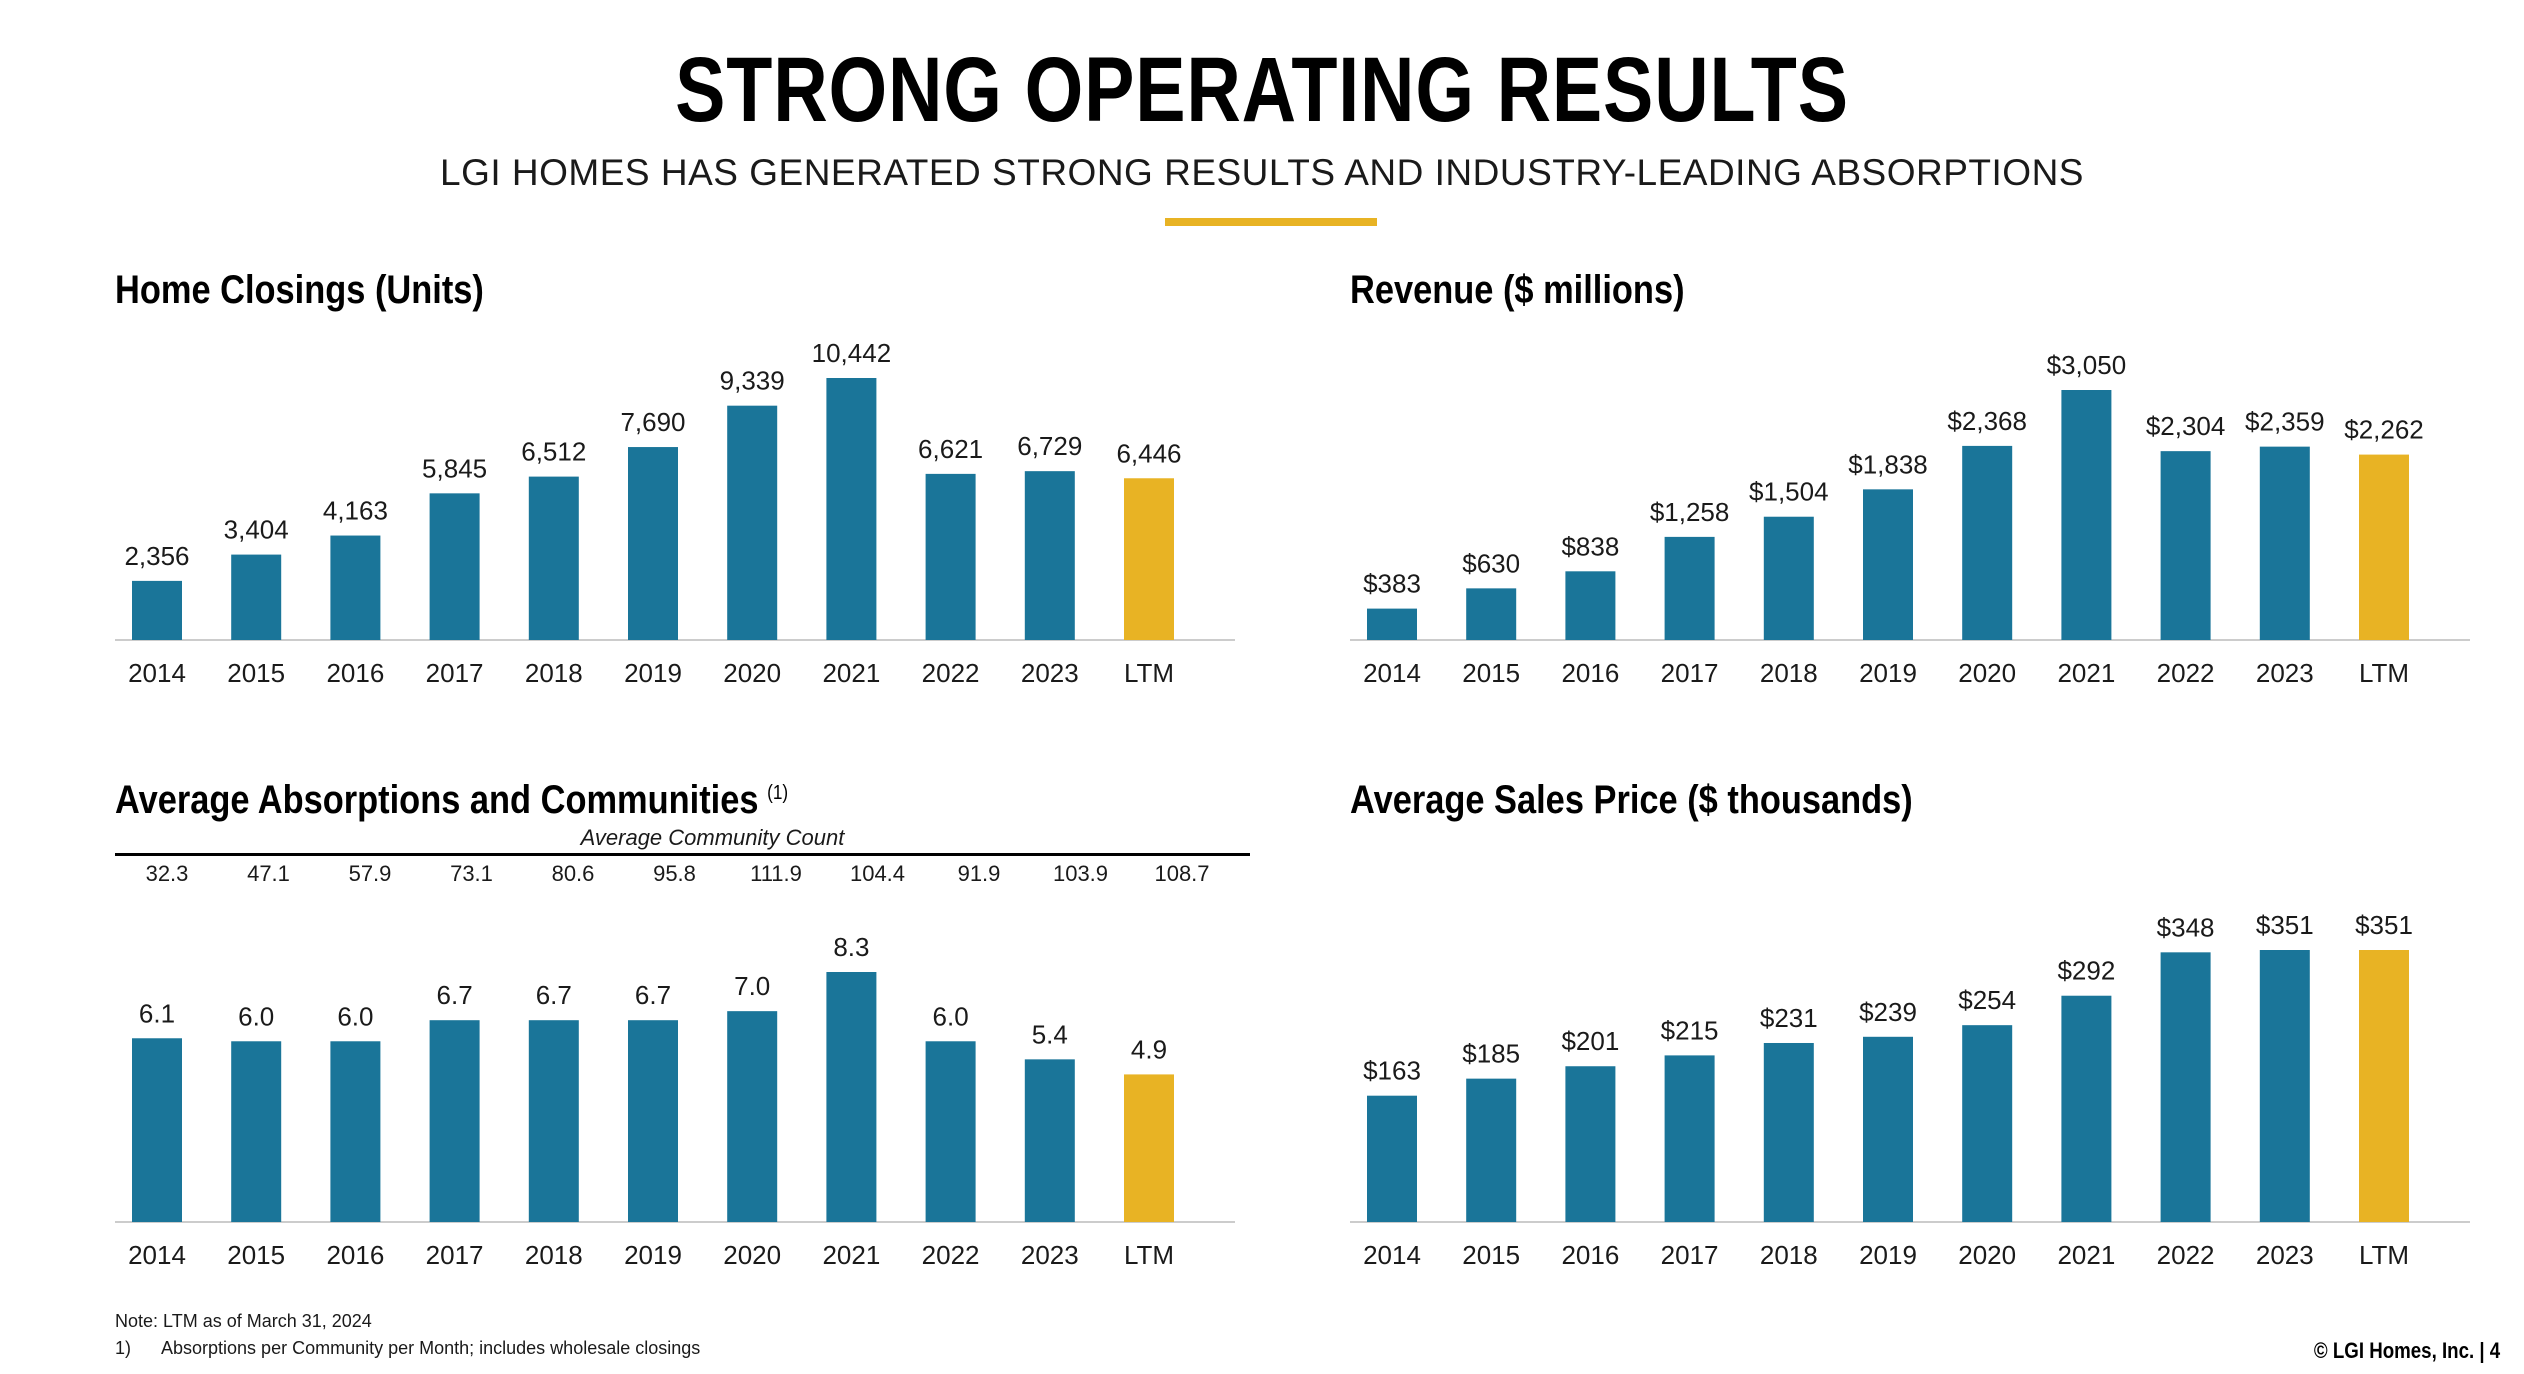  What do you see at coordinates (454, 468) in the screenshot?
I see `closings-data-label: 5,845` at bounding box center [454, 468].